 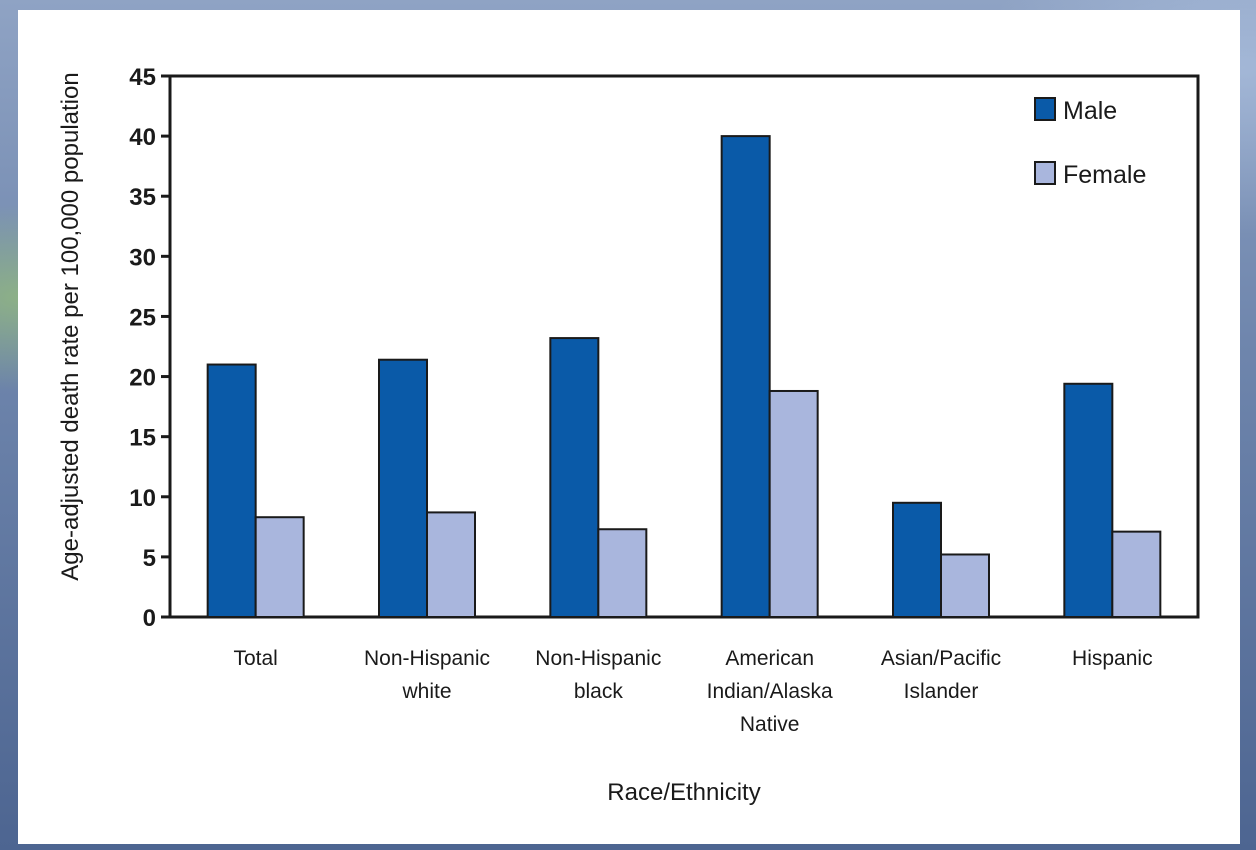 I want to click on x-category-label: Total, so click(x=255, y=658).